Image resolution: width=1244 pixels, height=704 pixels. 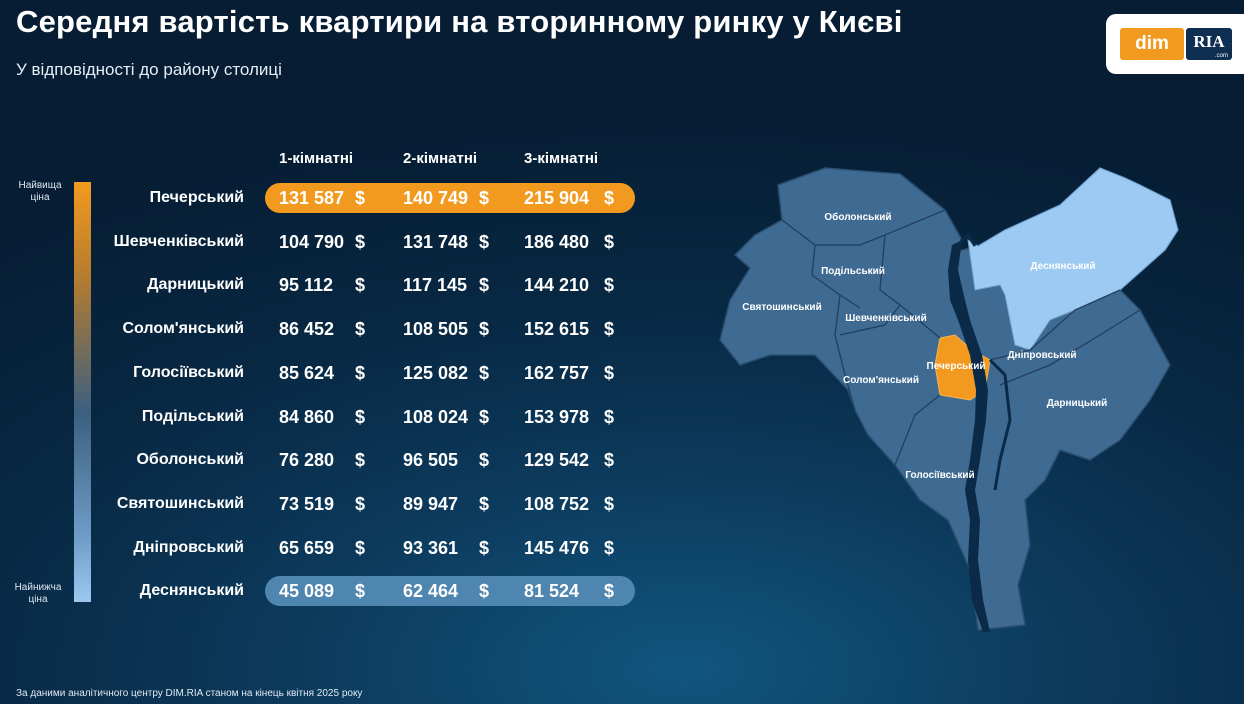 What do you see at coordinates (781, 307) in the screenshot?
I see `map-label-sviatoshynskyi: Святошинський` at bounding box center [781, 307].